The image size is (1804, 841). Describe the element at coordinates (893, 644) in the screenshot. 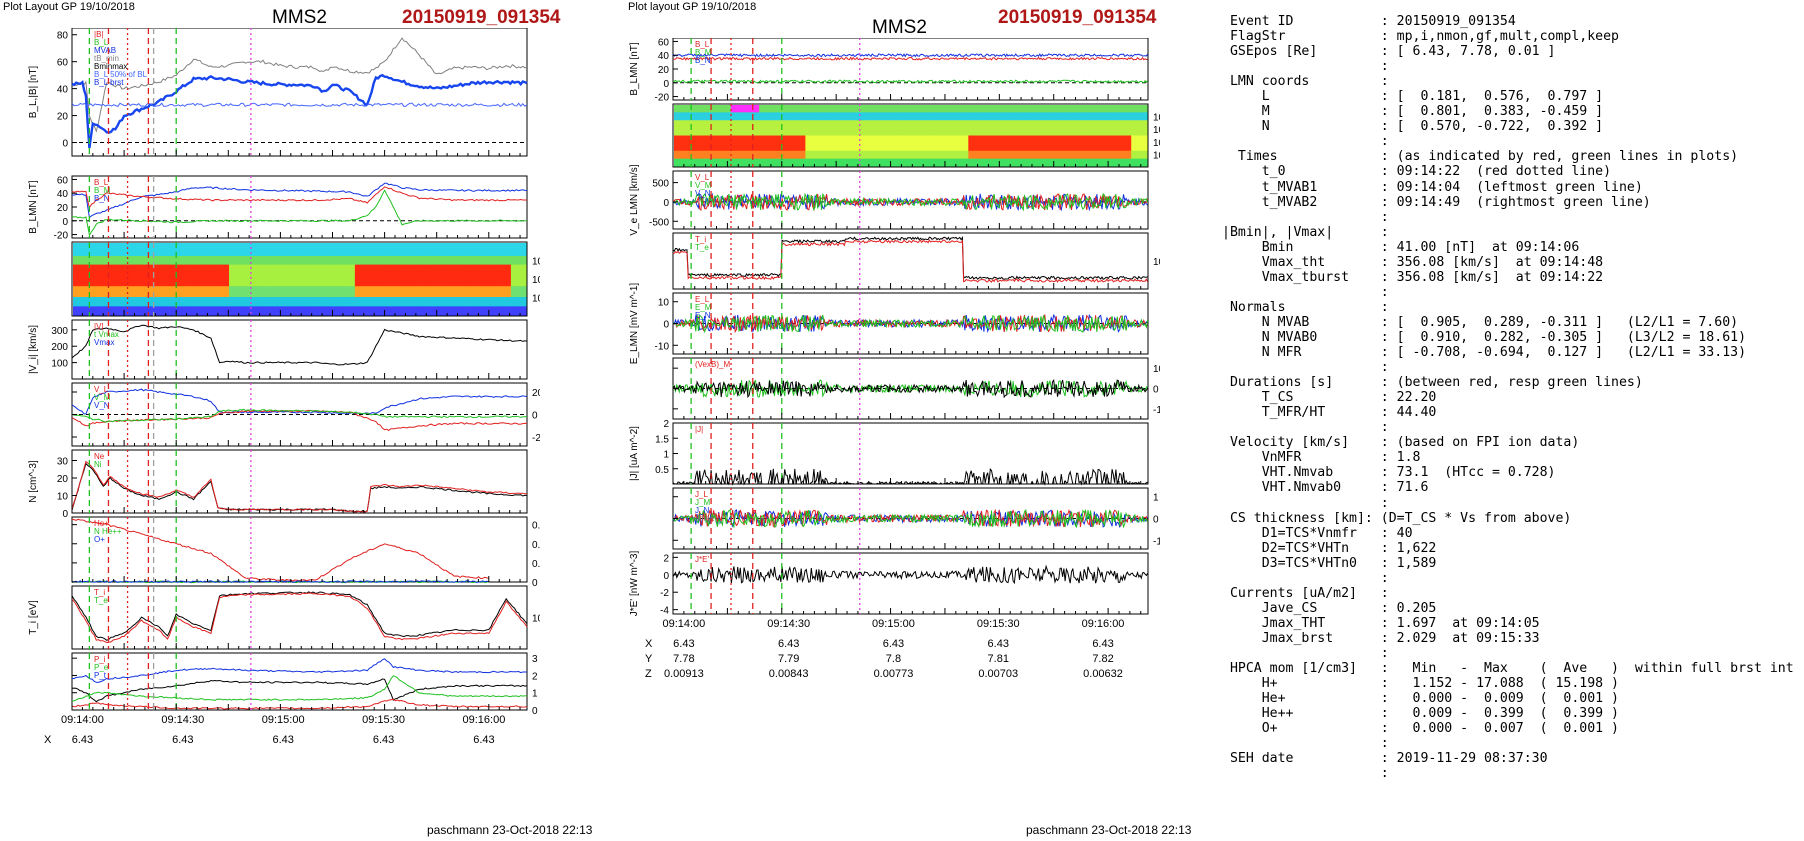

I see `coord-value: 6.43` at that location.